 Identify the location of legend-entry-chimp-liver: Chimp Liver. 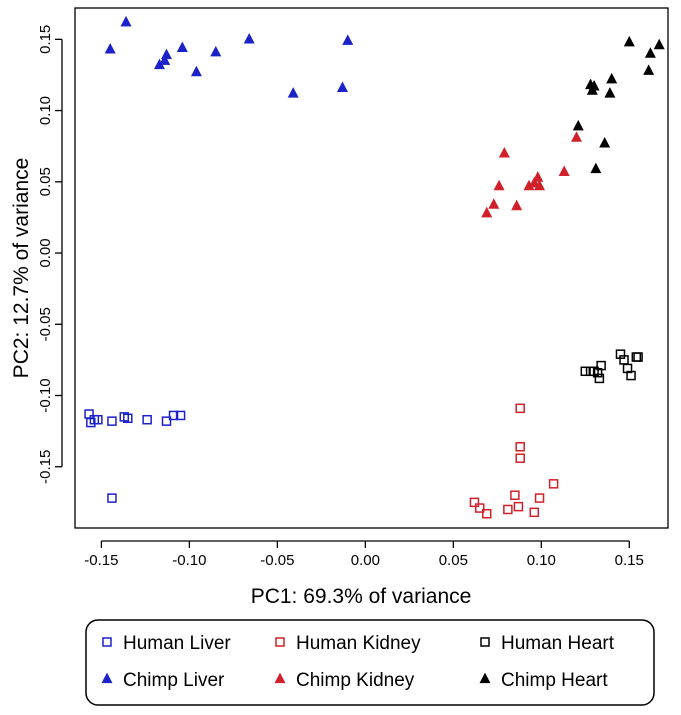
(163, 680).